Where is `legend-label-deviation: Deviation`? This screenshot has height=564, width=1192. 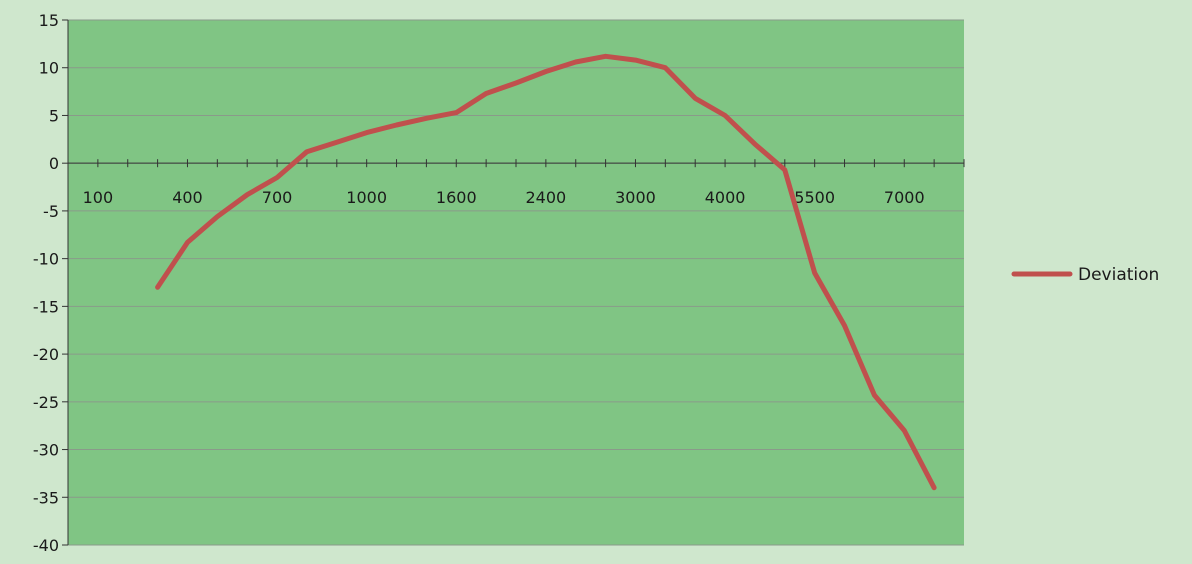 legend-label-deviation: Deviation is located at coordinates (1118, 275).